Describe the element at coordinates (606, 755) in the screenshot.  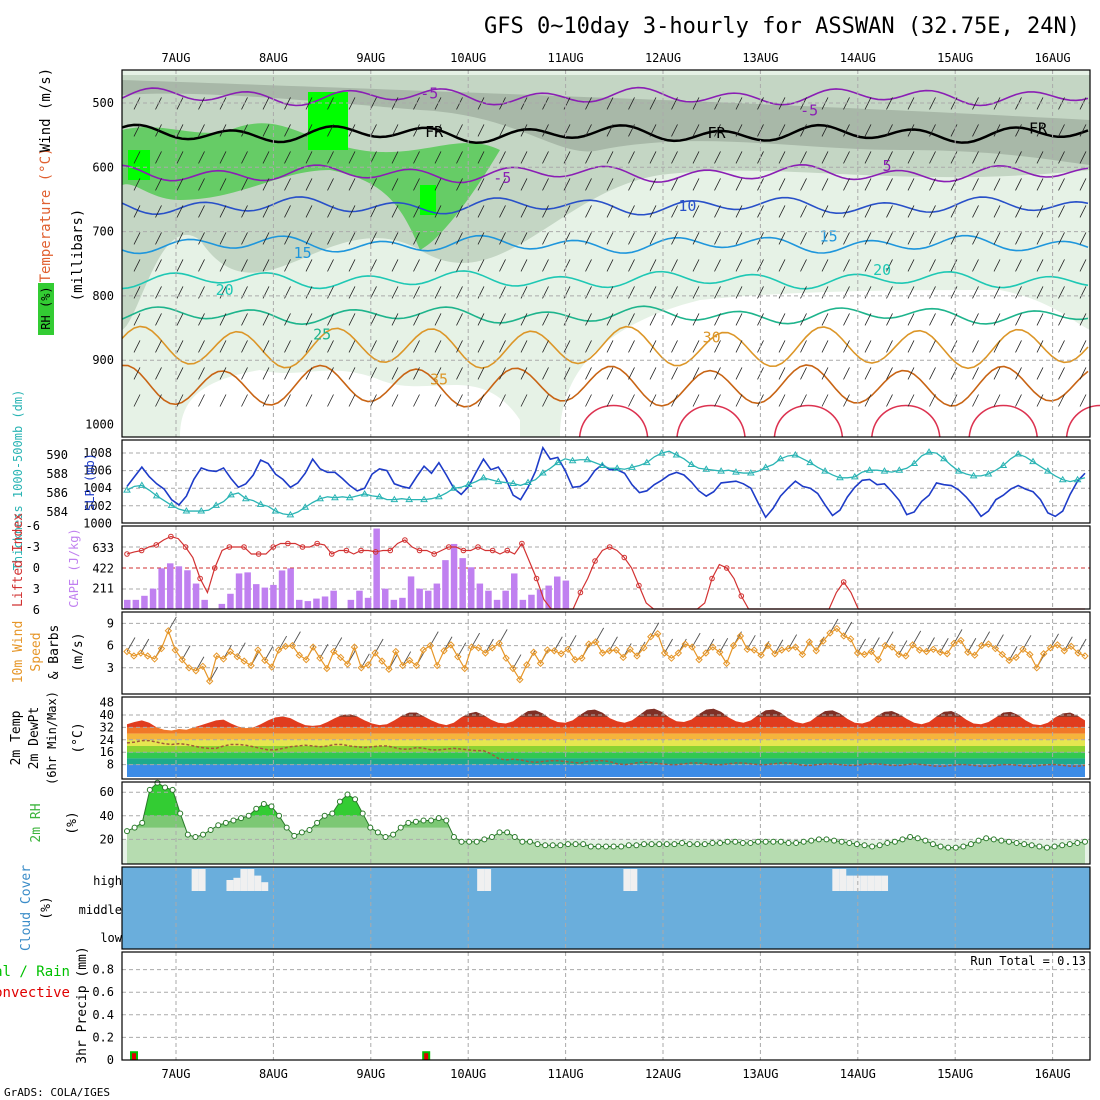
I see `temp-band` at that location.